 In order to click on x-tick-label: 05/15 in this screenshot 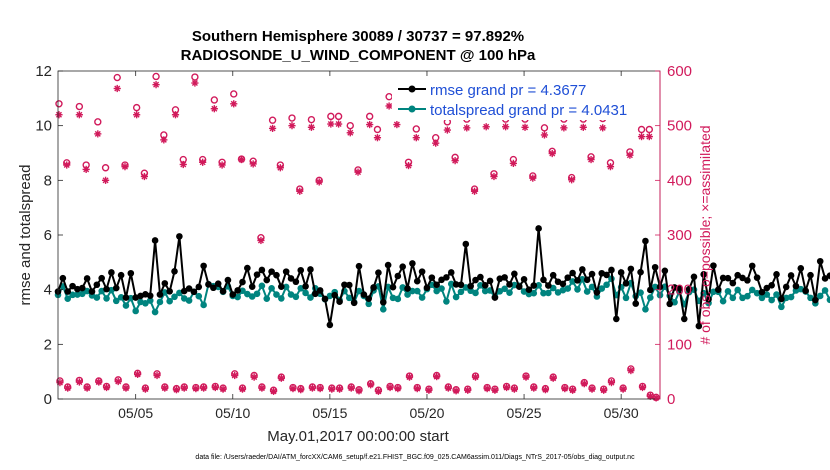, I will do `click(329, 413)`.